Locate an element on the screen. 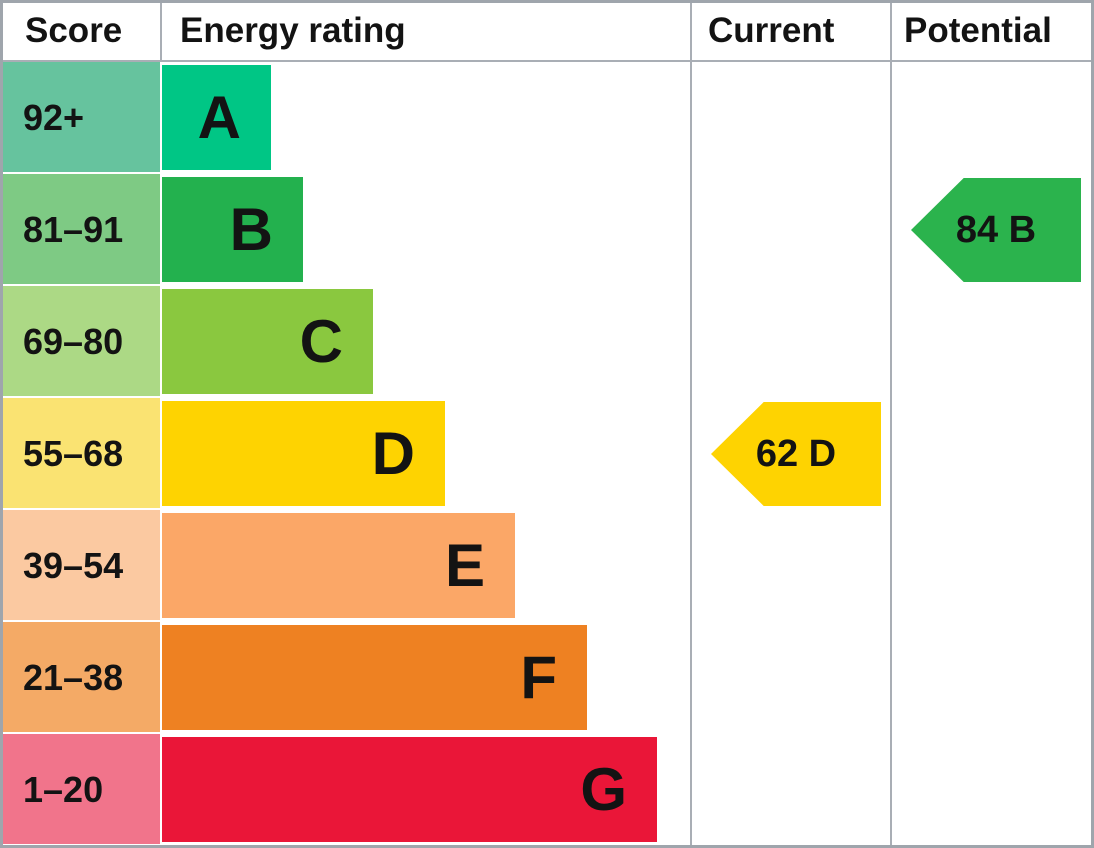 The width and height of the screenshot is (1094, 848). band-score-range: 21–38 is located at coordinates (81, 677).